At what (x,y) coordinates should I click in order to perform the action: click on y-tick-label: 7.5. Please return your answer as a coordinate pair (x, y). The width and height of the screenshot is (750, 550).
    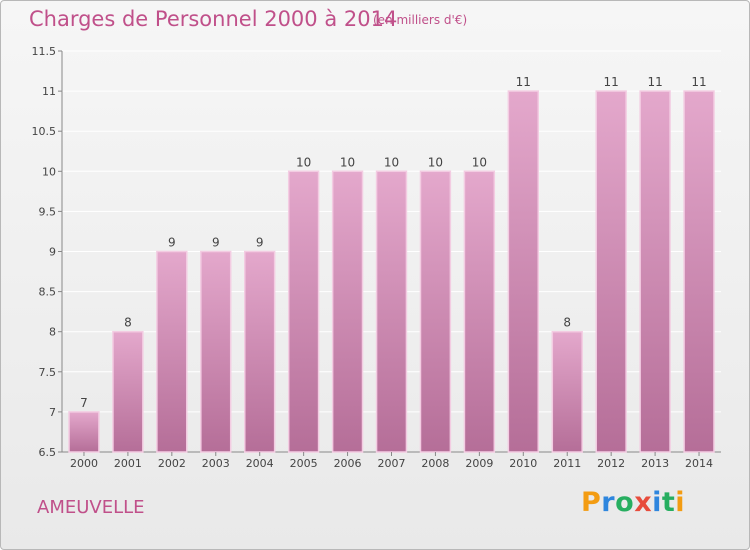
    Looking at the image, I should click on (48, 372).